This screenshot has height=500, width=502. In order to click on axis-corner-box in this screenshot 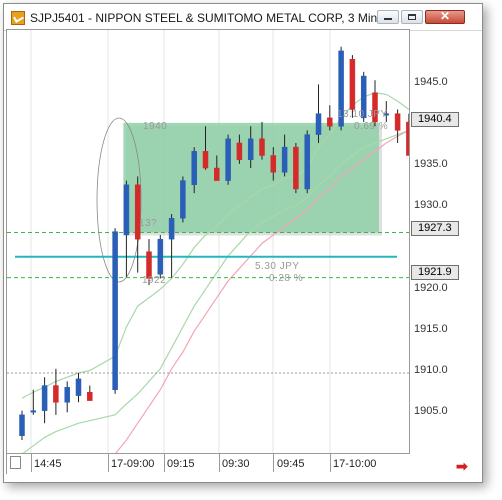, I will do `click(15, 462)`.